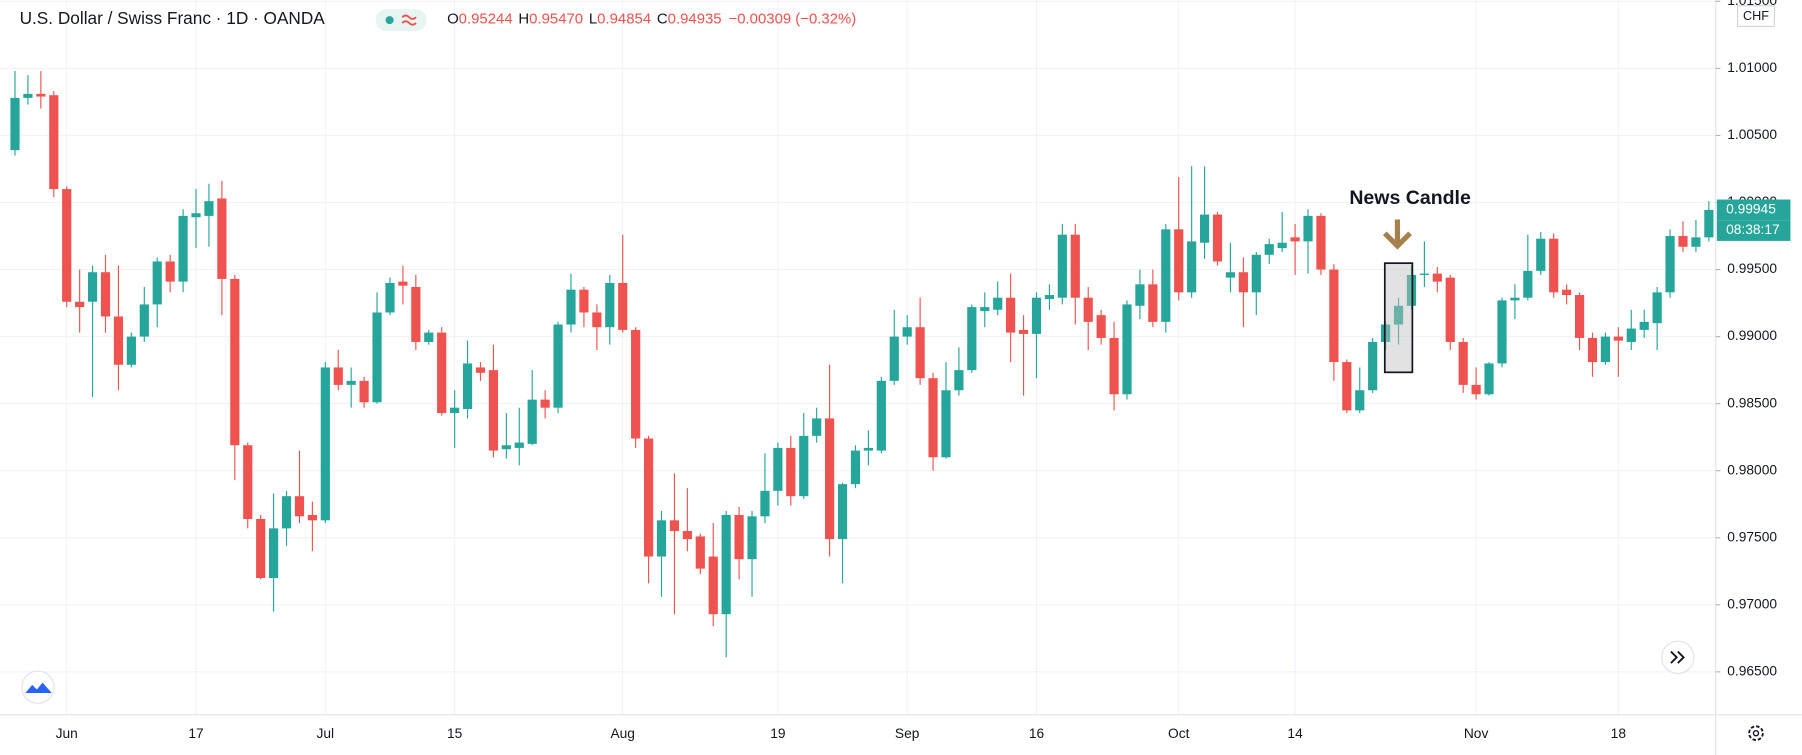 The width and height of the screenshot is (1802, 755). What do you see at coordinates (1752, 4) in the screenshot?
I see `y-tick-label: 1.01500` at bounding box center [1752, 4].